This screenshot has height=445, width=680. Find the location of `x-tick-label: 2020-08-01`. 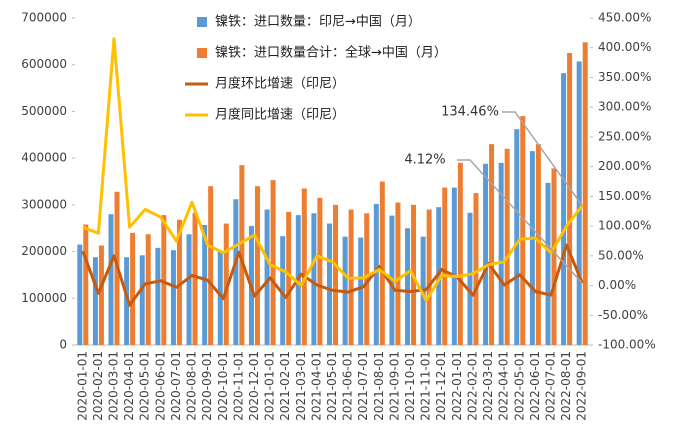

x-tick-label: 2020-08-01 is located at coordinates (192, 386).